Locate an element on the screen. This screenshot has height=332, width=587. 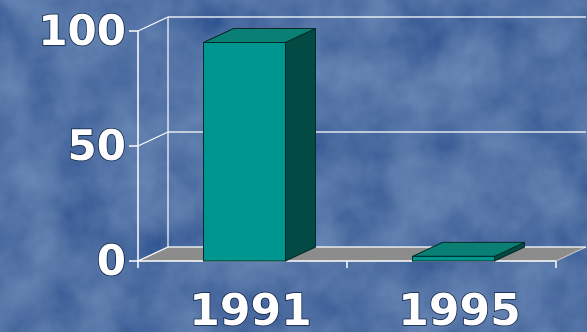
y-tick-label-0: 0 is located at coordinates (111, 260).